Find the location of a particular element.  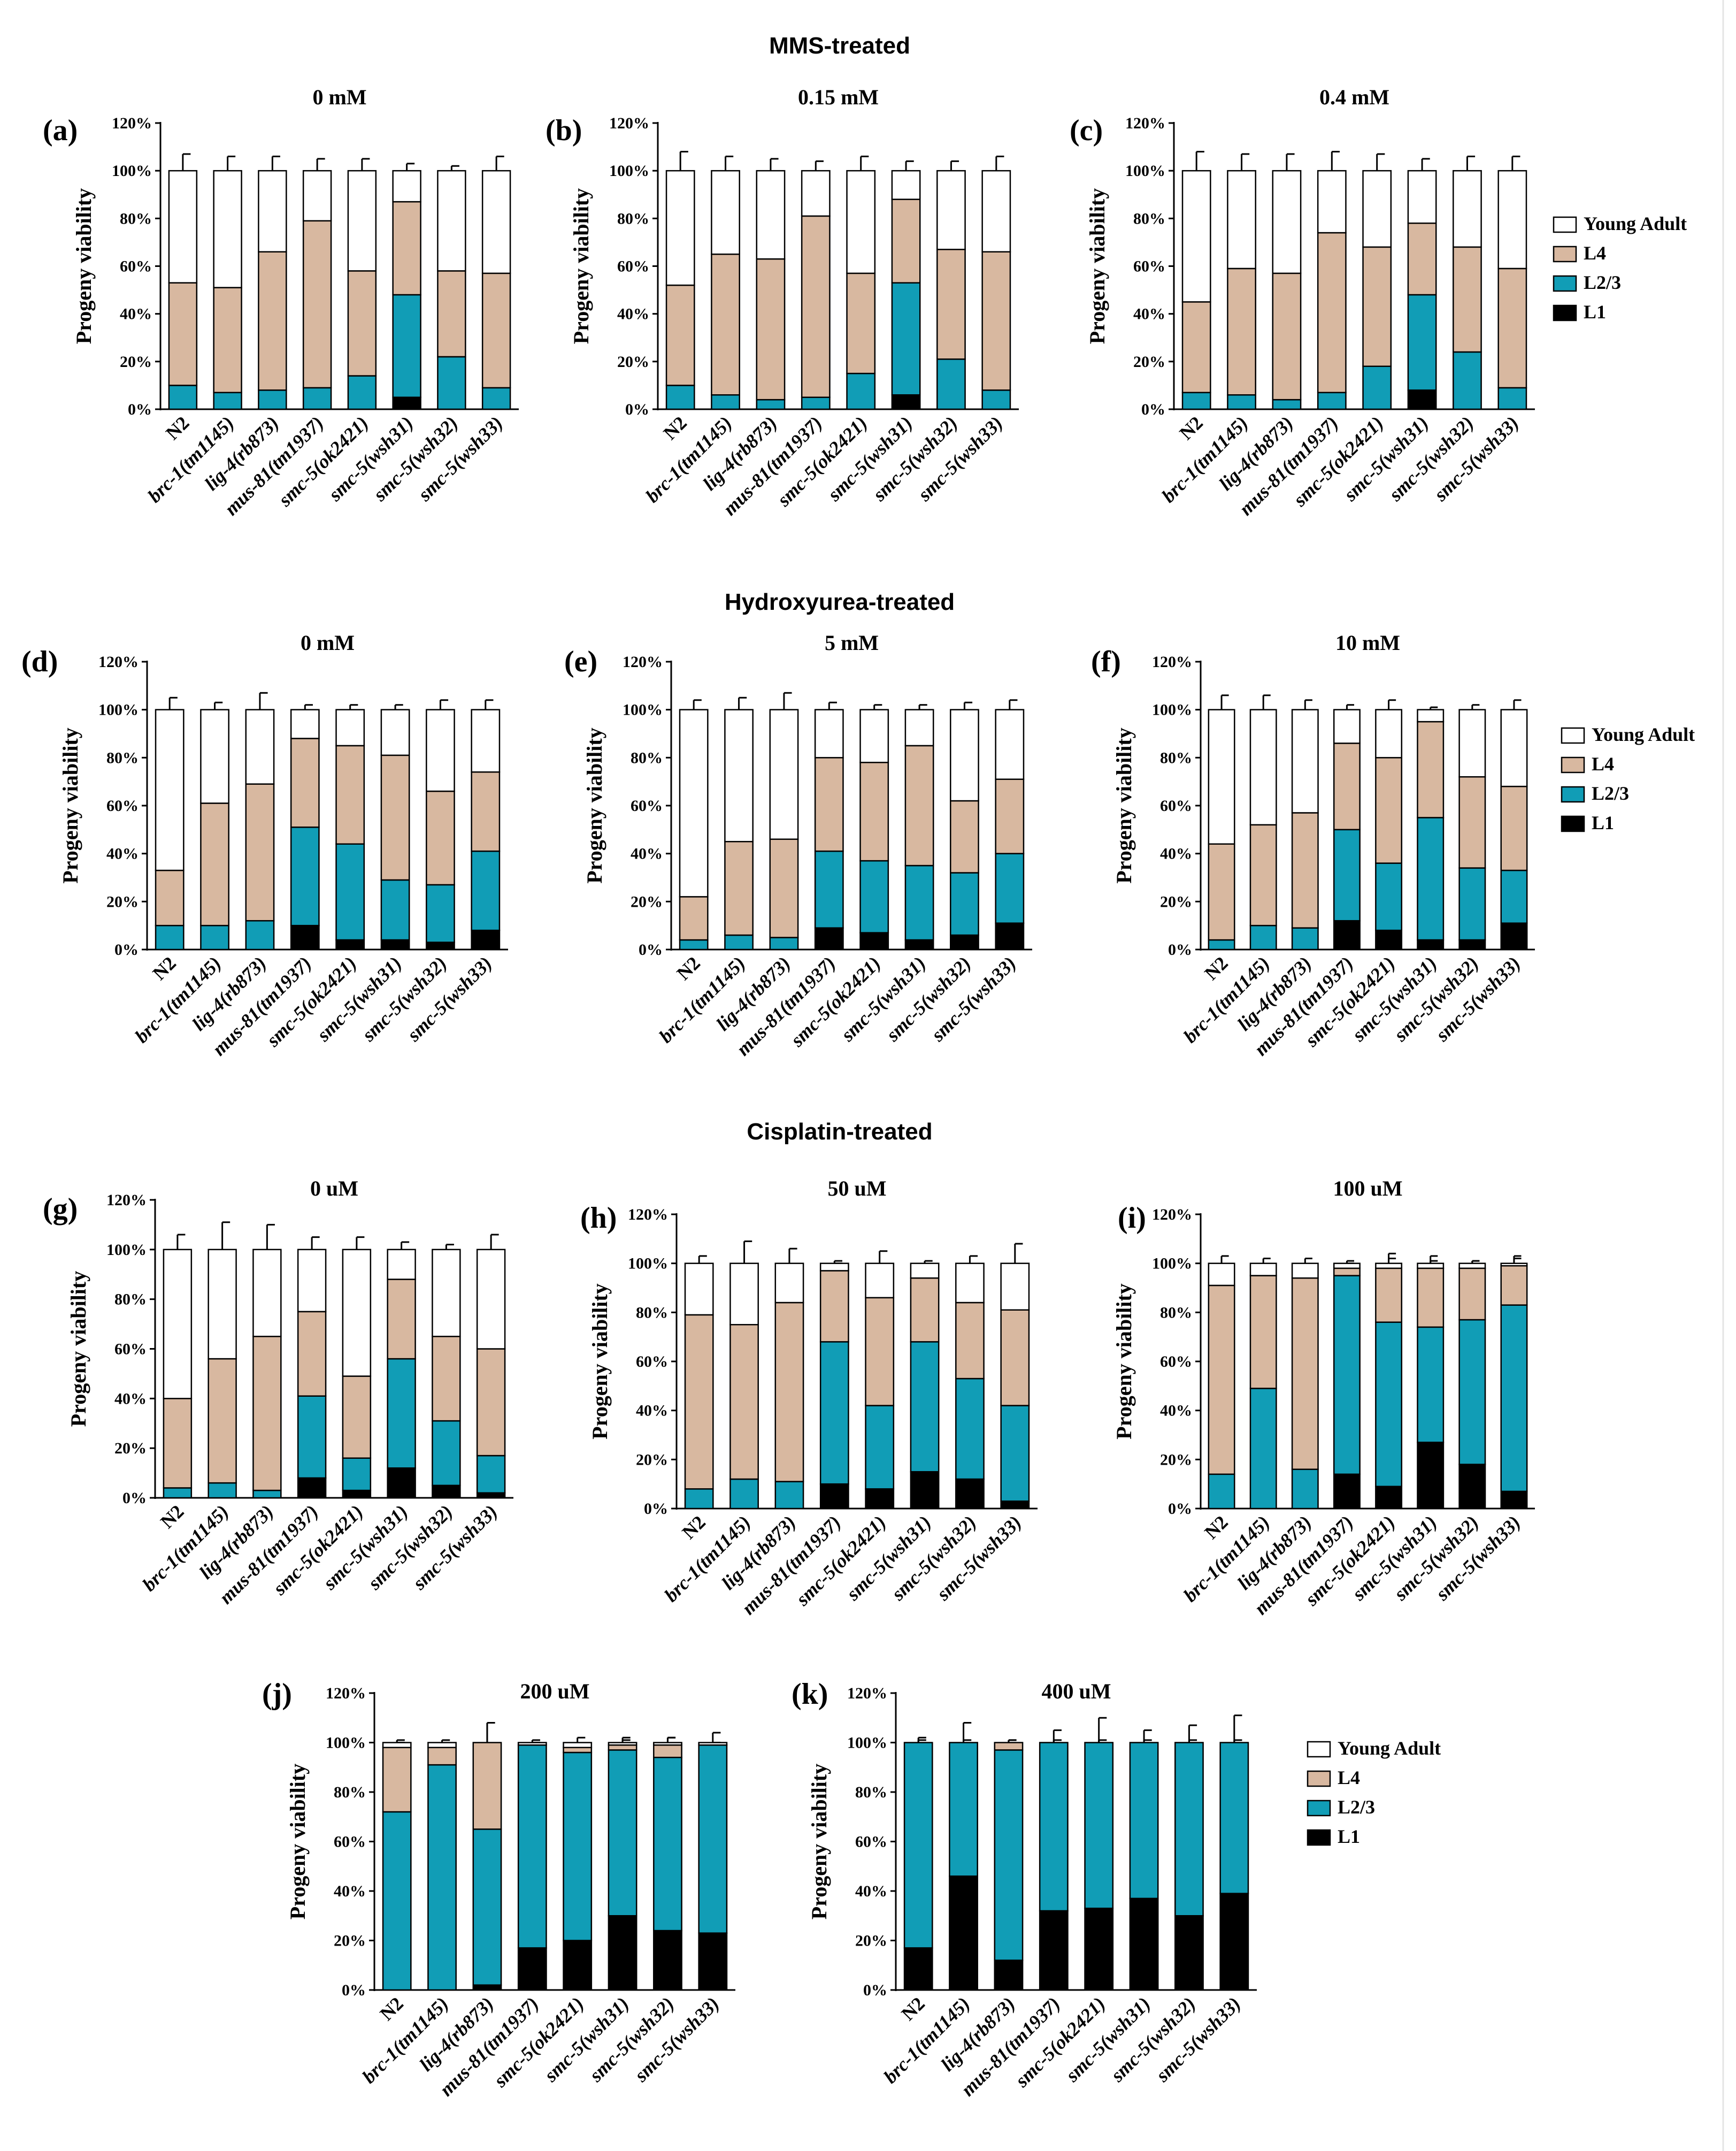

panel-label: (i) is located at coordinates (1132, 1218).